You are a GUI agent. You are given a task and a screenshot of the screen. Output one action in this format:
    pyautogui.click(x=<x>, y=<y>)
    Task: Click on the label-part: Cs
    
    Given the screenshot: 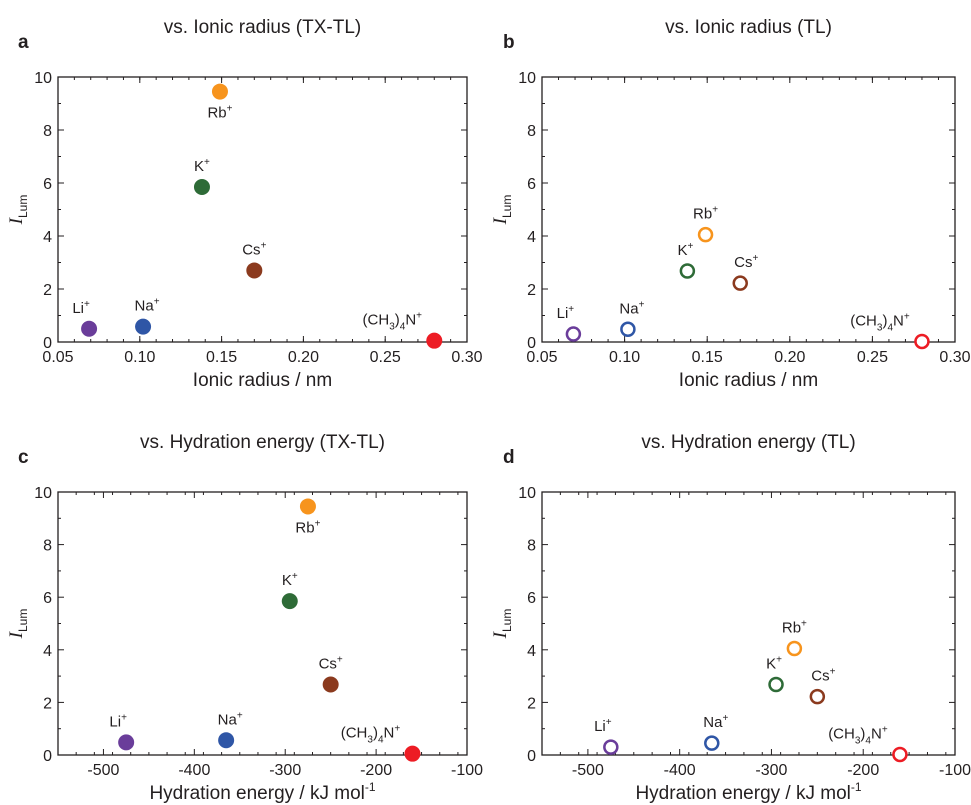 What is the action you would take?
    pyautogui.click(x=820, y=676)
    